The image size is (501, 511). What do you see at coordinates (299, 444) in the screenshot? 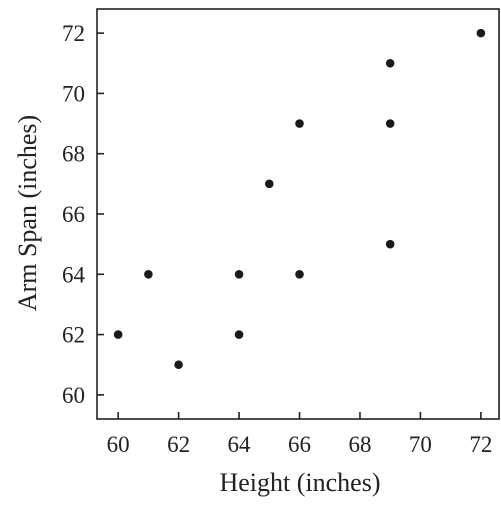
I see `x-tick-label: 66` at bounding box center [299, 444].